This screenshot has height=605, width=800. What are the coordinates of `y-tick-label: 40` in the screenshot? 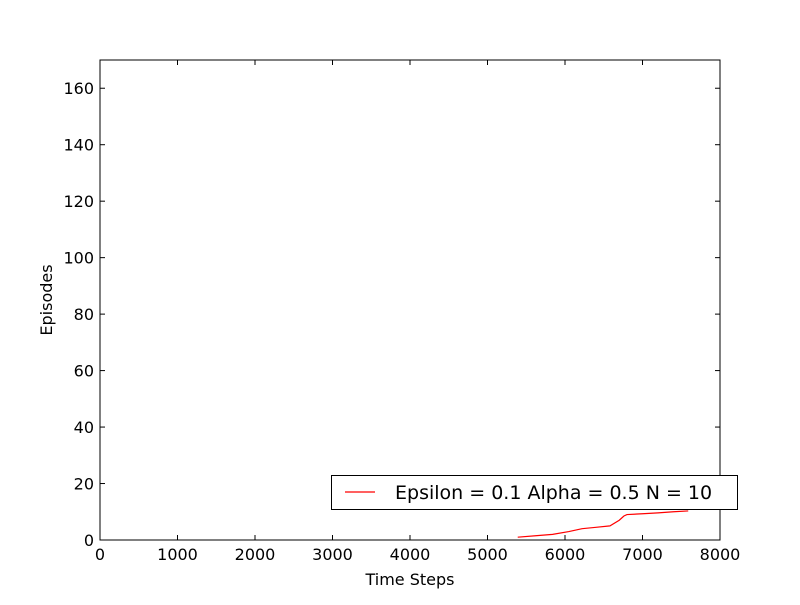 It's located at (84, 427).